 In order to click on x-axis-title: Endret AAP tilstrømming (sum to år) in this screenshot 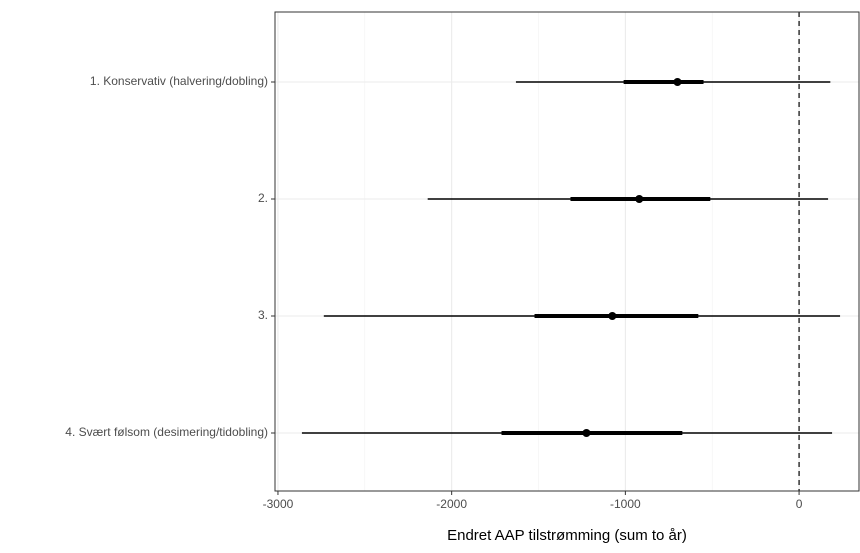, I will do `click(567, 535)`.